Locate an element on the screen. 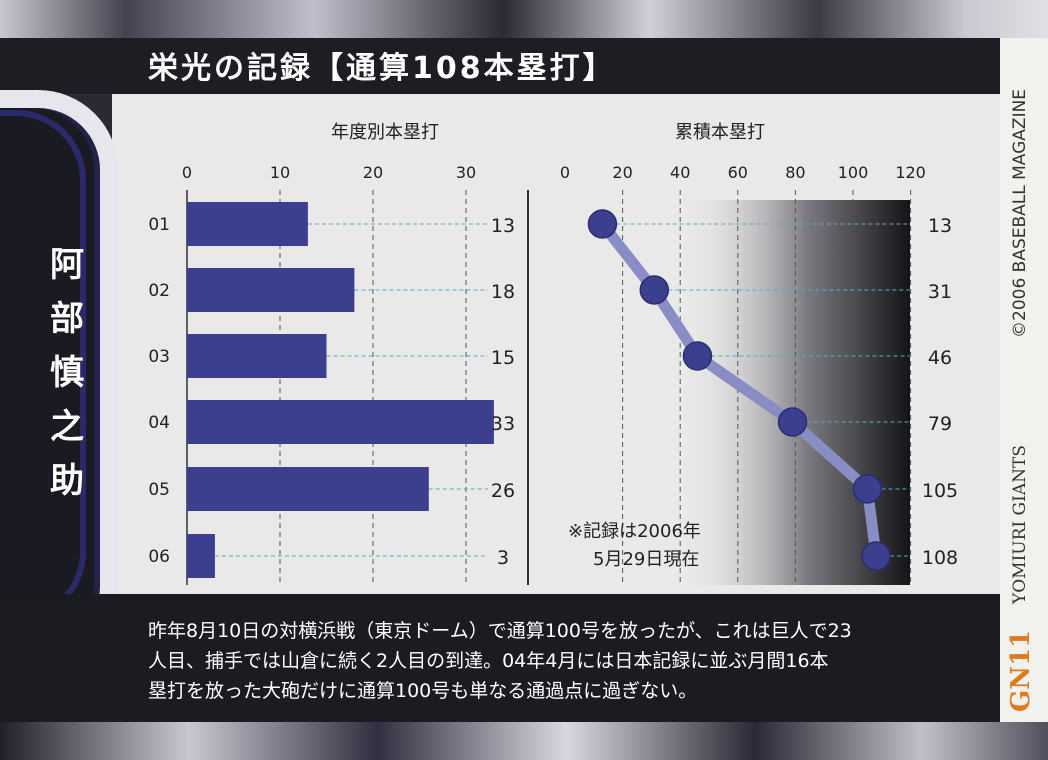 The image size is (1048, 760). right-sidebar is located at coordinates (1024, 380).